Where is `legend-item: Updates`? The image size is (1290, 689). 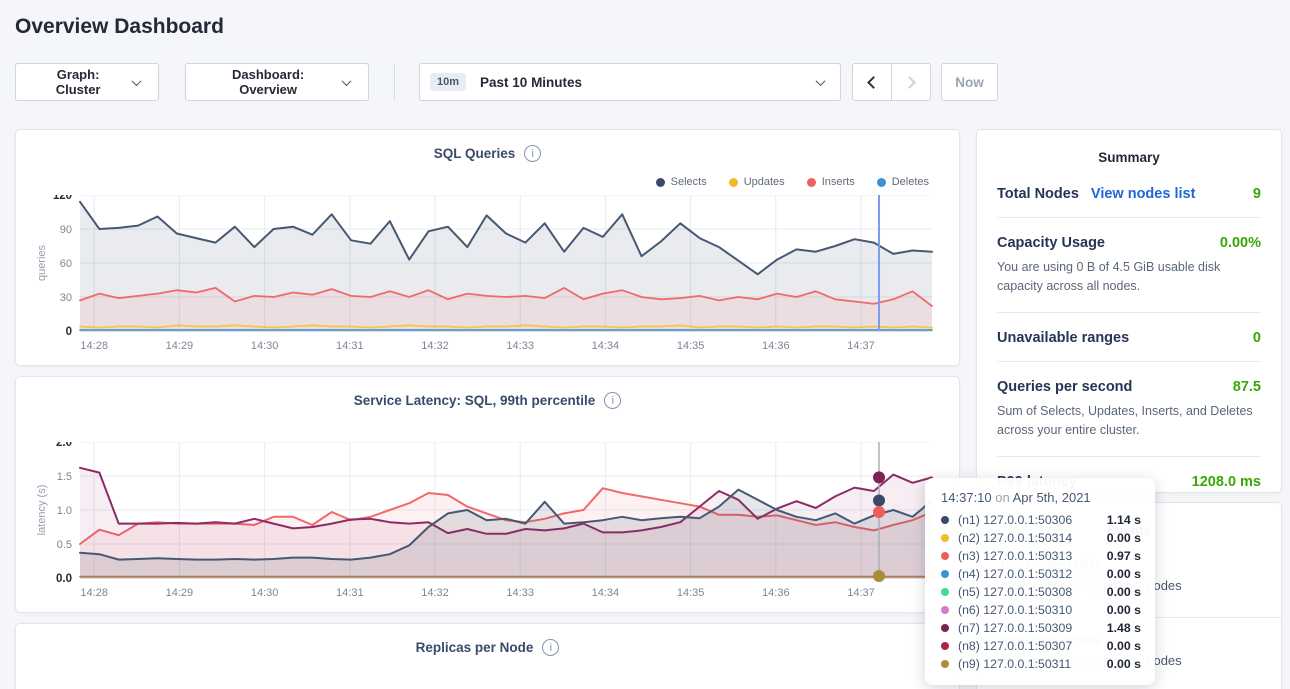
legend-item: Updates is located at coordinates (756, 182).